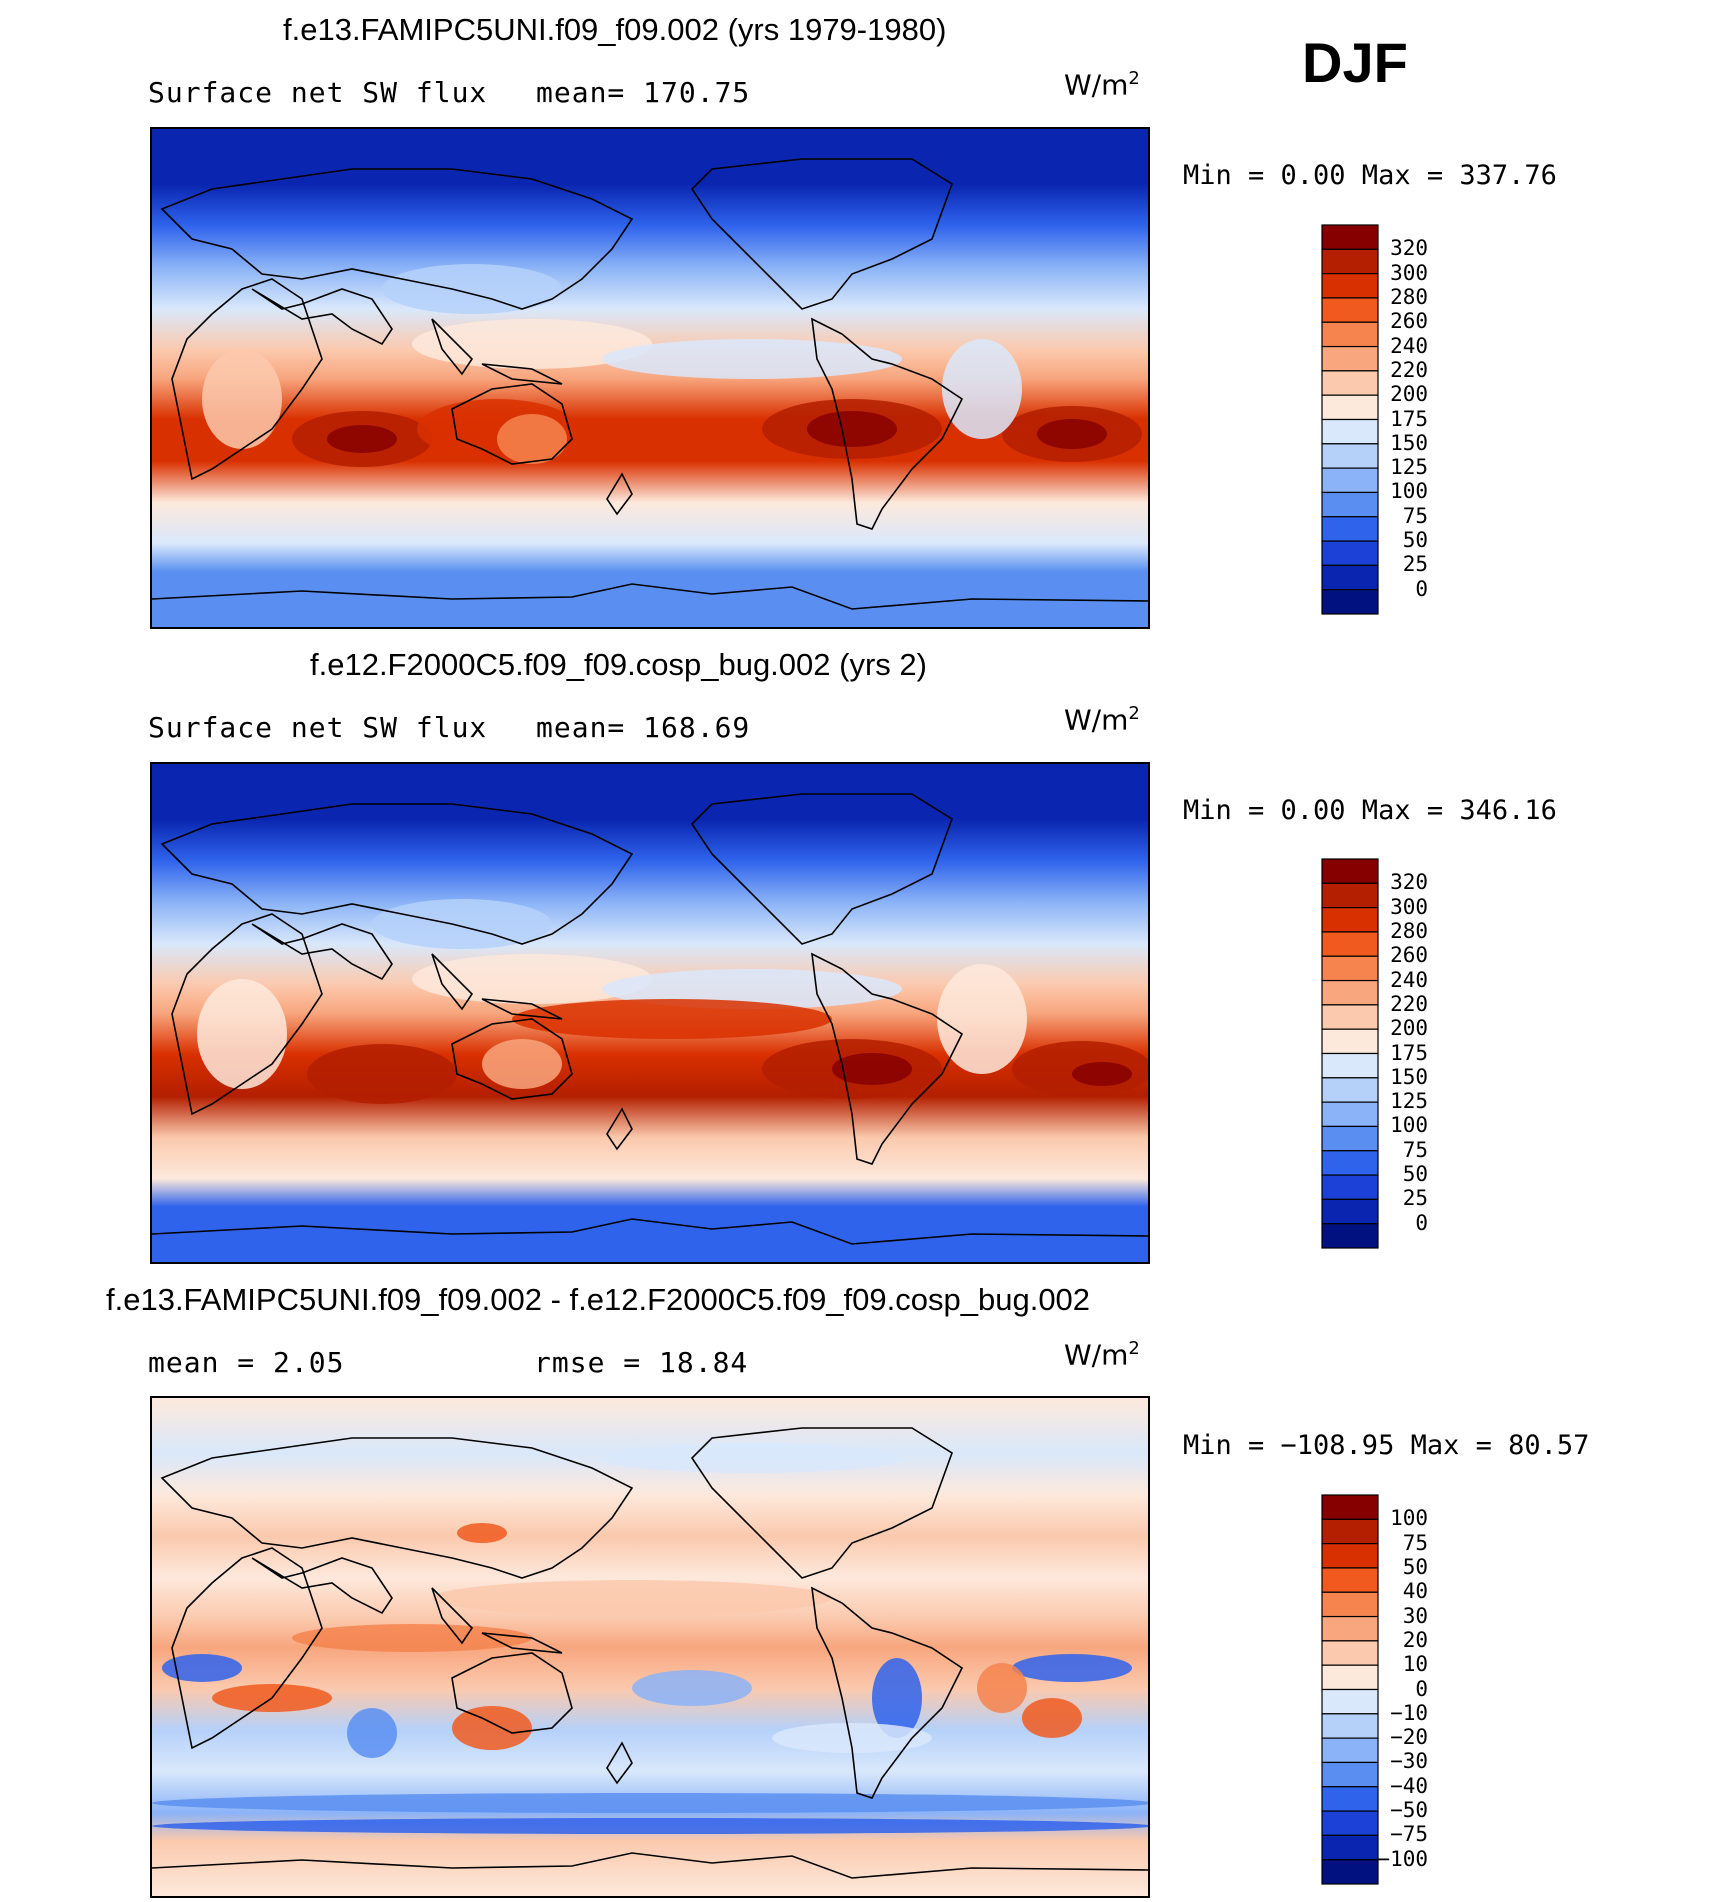 The image size is (1710, 1902). What do you see at coordinates (643, 727) in the screenshot?
I see `panel2-mean: mean= 168.69` at bounding box center [643, 727].